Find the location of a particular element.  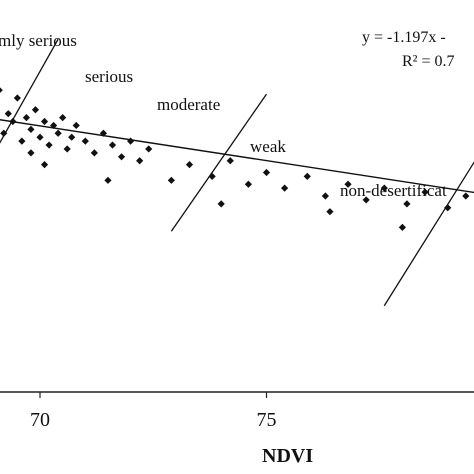

trendline-r2: R² = 0.7 is located at coordinates (428, 61).